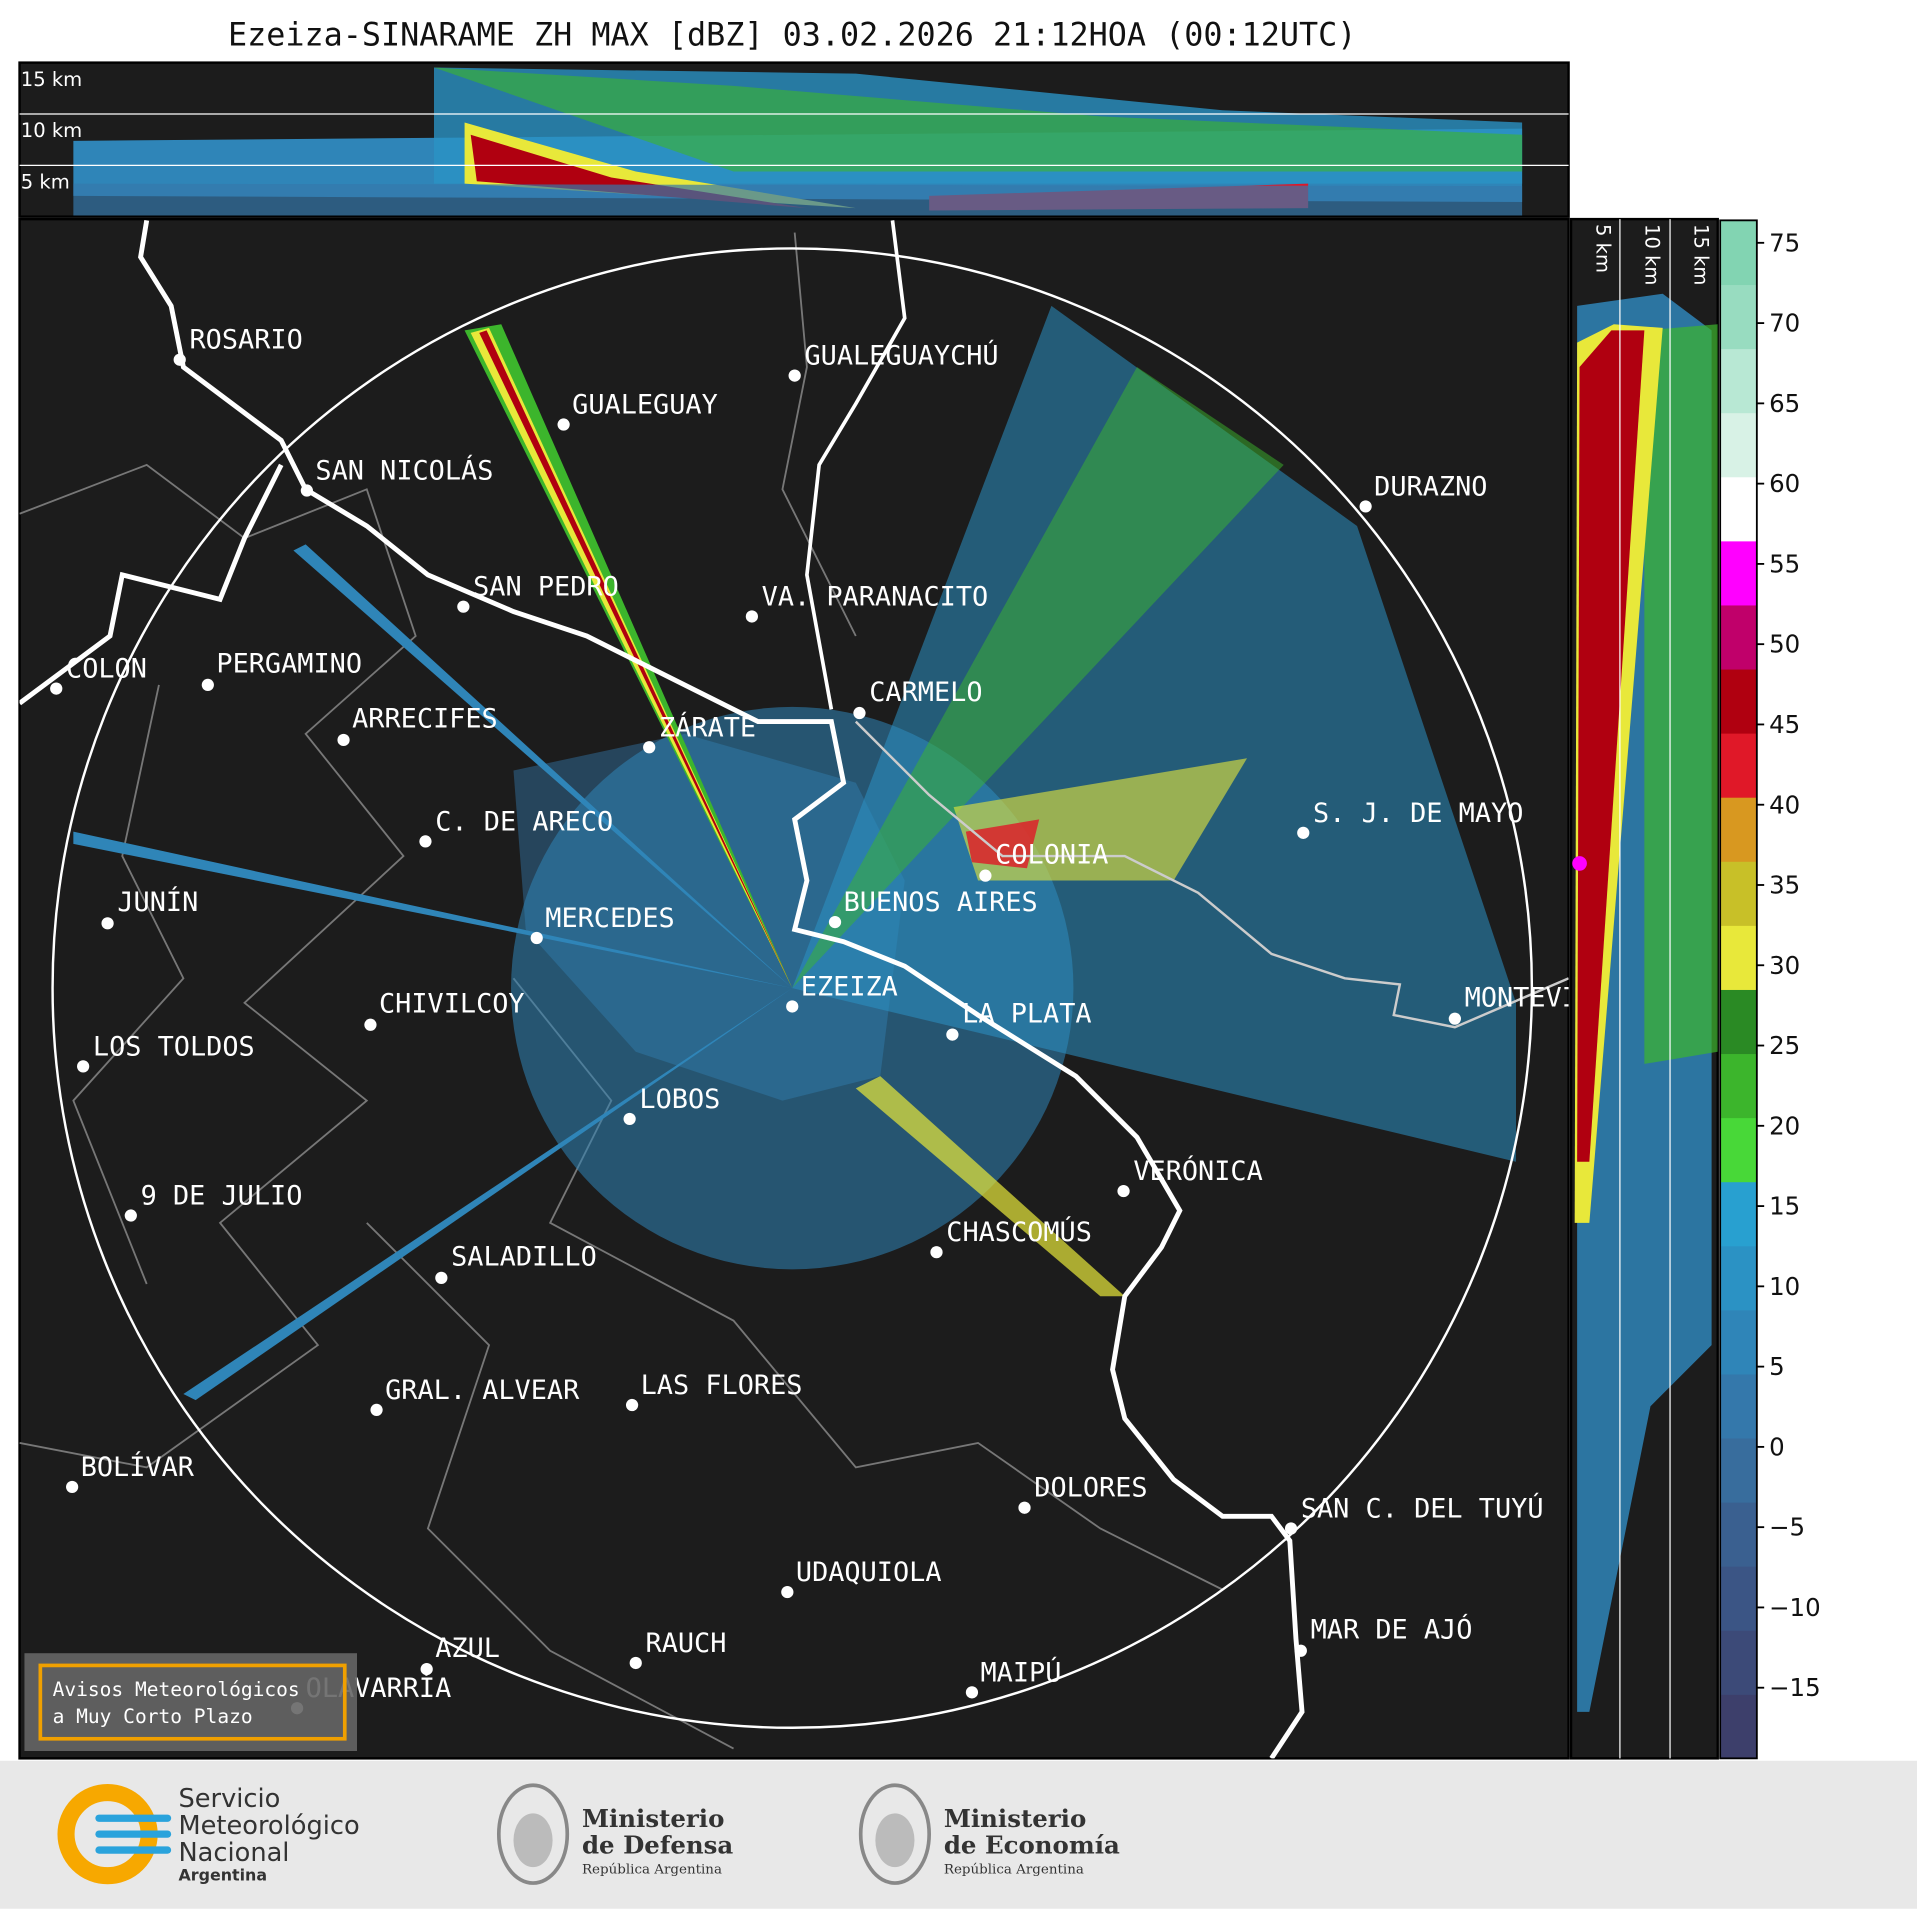  What do you see at coordinates (1700, 254) in the screenshot?
I see `height-label: 15 km` at bounding box center [1700, 254].